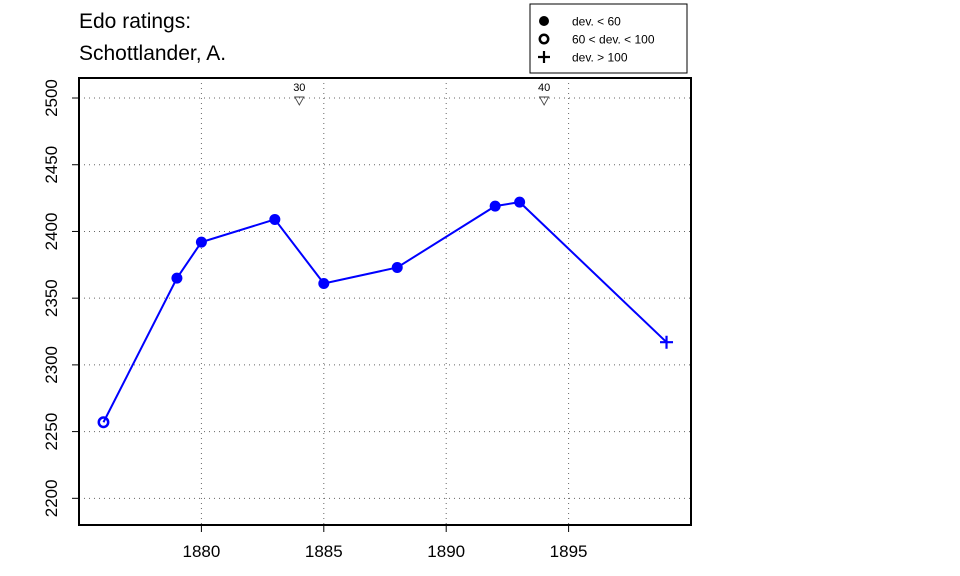 The image size is (960, 576). I want to click on legend-label: 60 < dev. < 100, so click(613, 40).